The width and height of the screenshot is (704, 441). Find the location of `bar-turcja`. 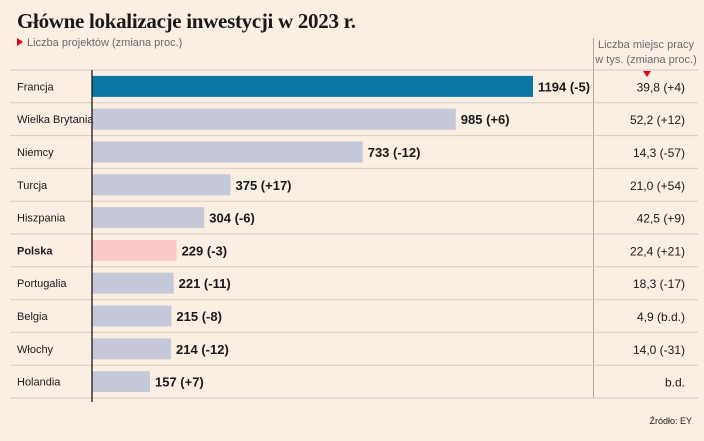

bar-turcja is located at coordinates (161, 185).